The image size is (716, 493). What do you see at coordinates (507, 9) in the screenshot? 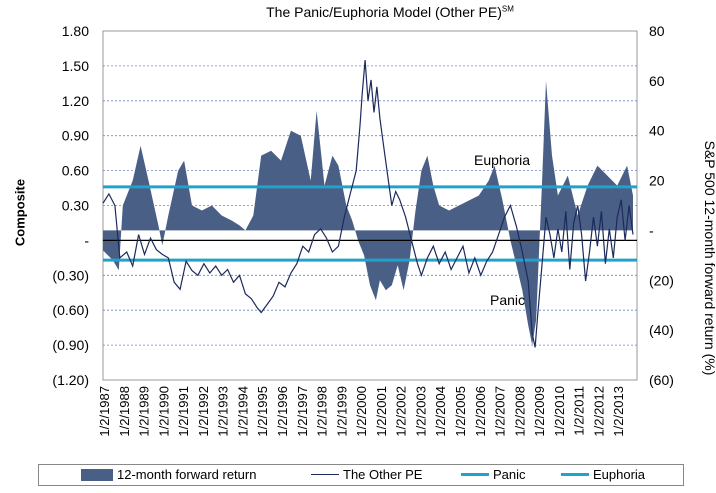
I see `title-superscript: SM` at bounding box center [507, 9].